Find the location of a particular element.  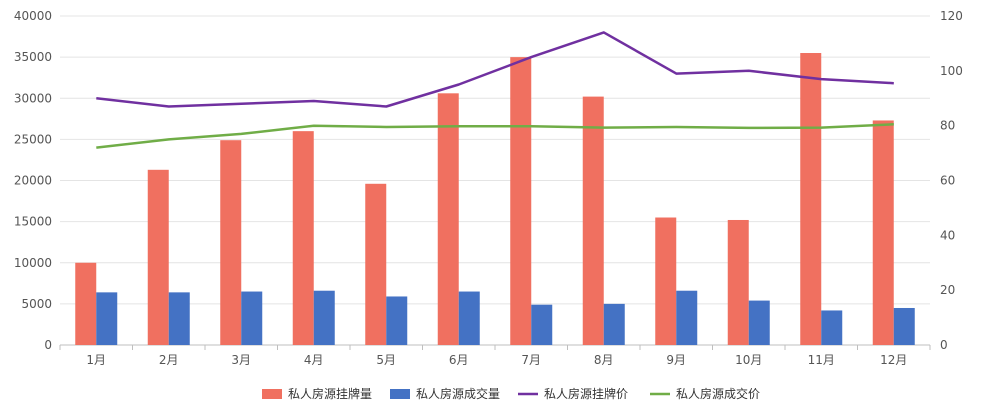

x-tick-label: 3月 is located at coordinates (241, 360).